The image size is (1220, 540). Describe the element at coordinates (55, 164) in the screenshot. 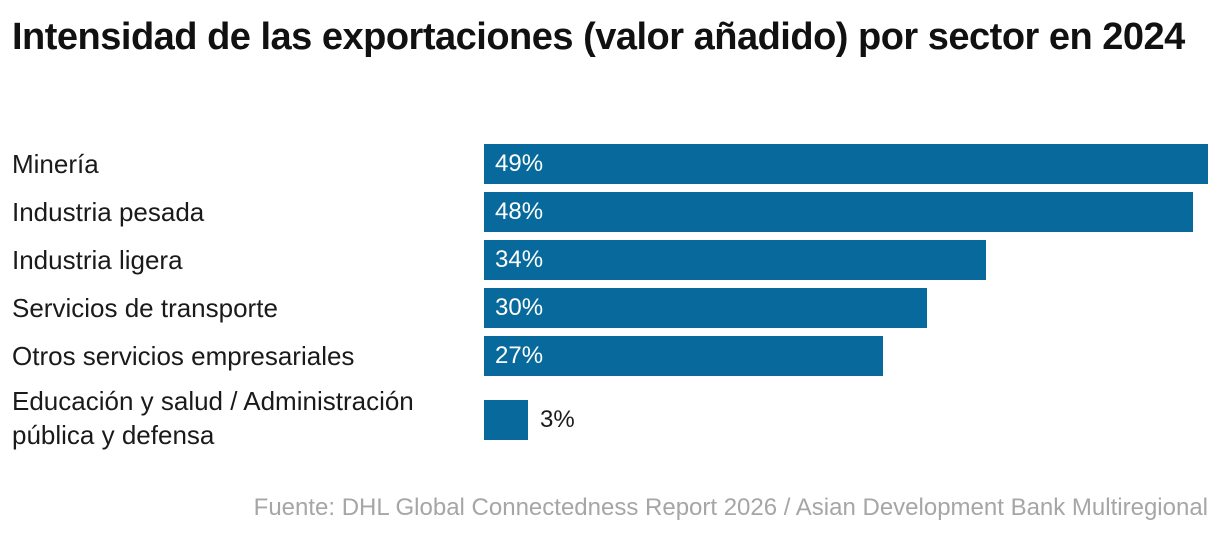

I see `category-label: Minería` at that location.